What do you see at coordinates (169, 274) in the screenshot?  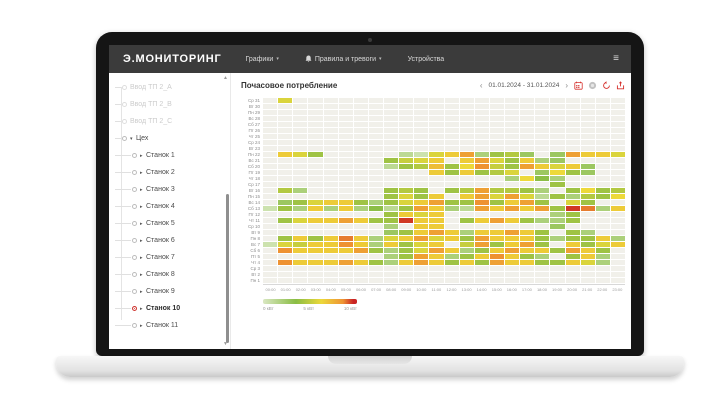 I see `sidebar-item-machine-8: ▸ Станок 8` at bounding box center [169, 274].